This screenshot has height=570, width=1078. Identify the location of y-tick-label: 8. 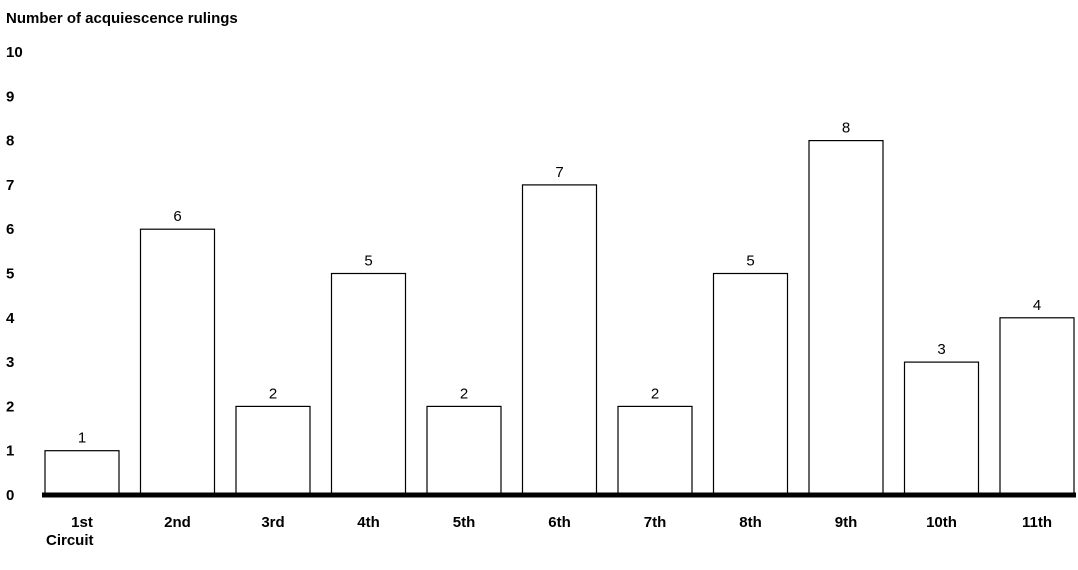
(10, 141).